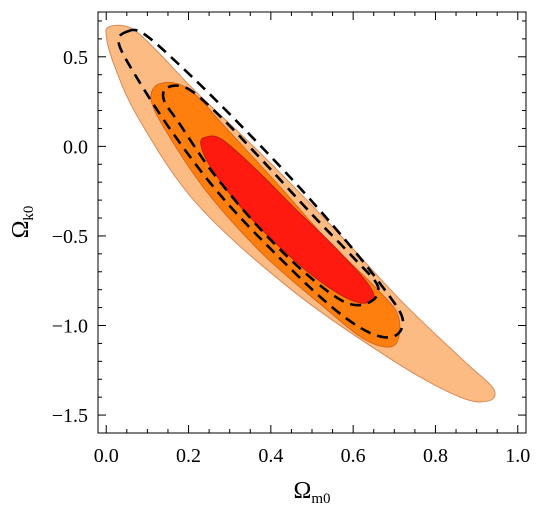 The height and width of the screenshot is (511, 541). What do you see at coordinates (287, 219) in the screenshot?
I see `region-1-sigma` at bounding box center [287, 219].